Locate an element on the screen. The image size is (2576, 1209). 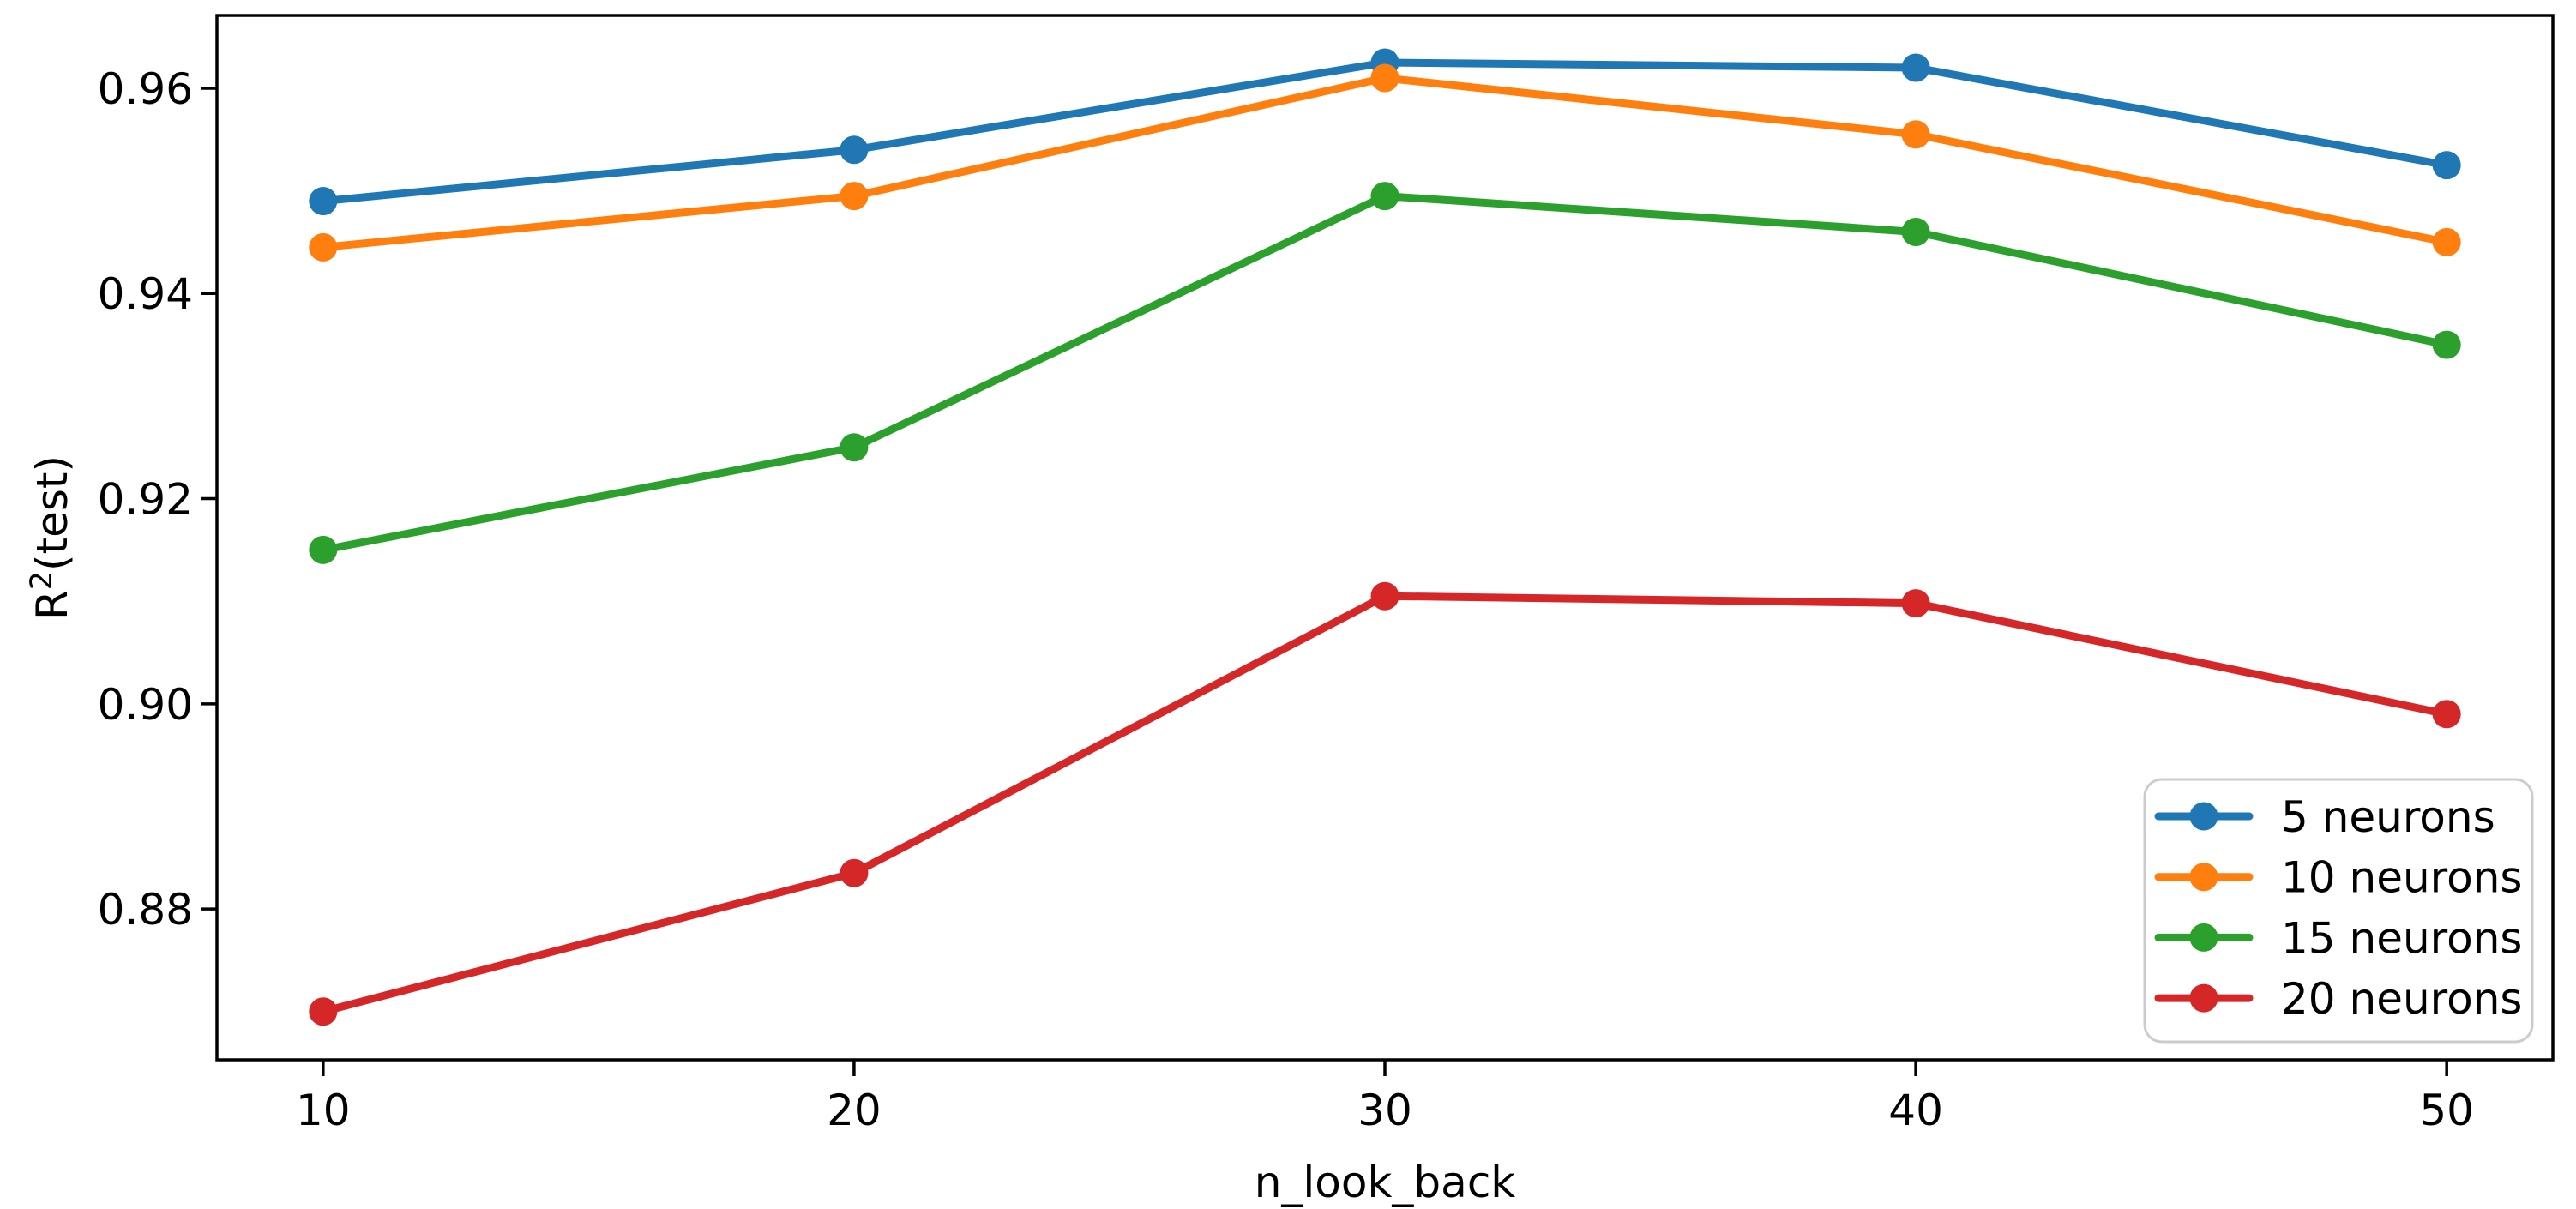
x-tick-label: 40 is located at coordinates (1915, 1110).